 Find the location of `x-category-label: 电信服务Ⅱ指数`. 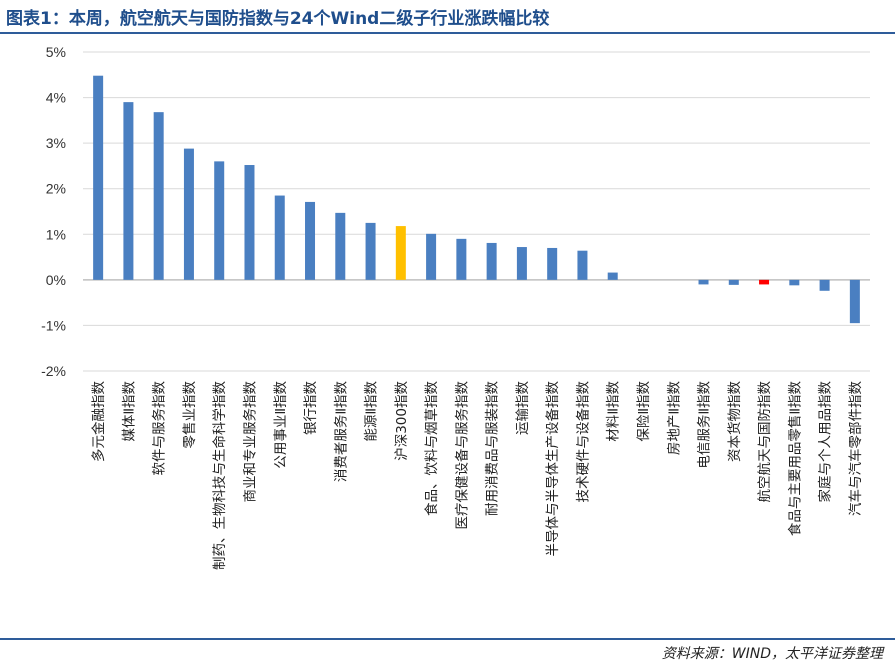

x-category-label: 电信服务Ⅱ指数 is located at coordinates (705, 425).